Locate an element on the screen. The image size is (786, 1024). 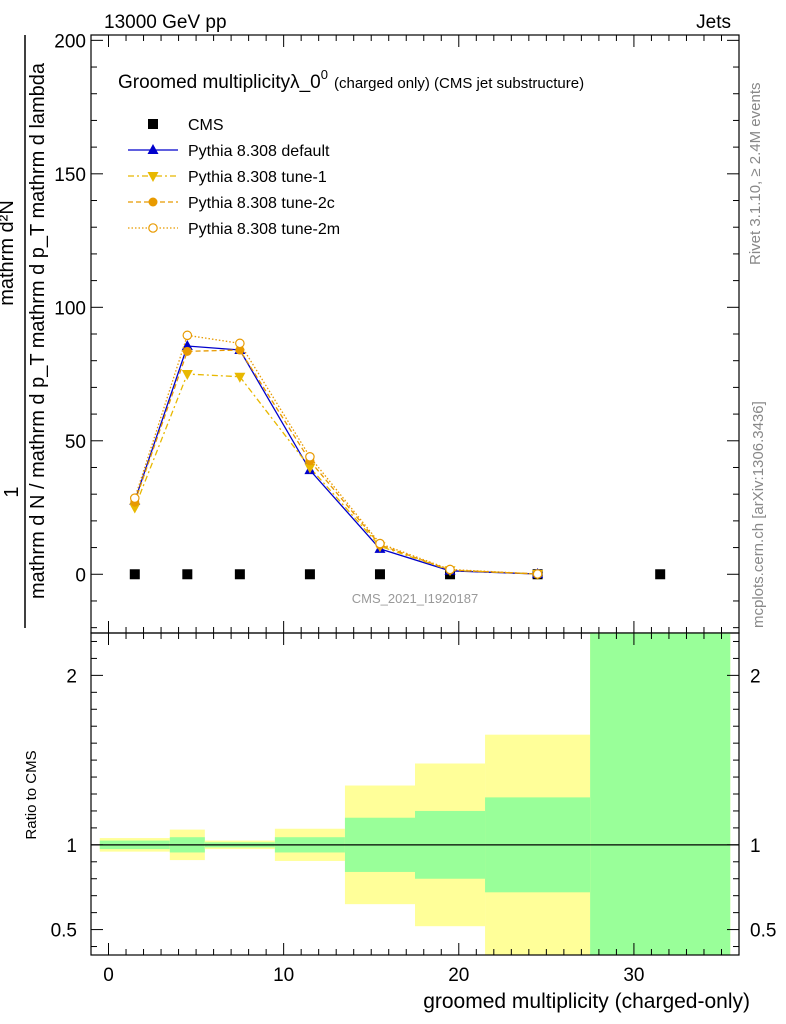
ratio-y-tick-label-right: 0.5 is located at coordinates (763, 931).